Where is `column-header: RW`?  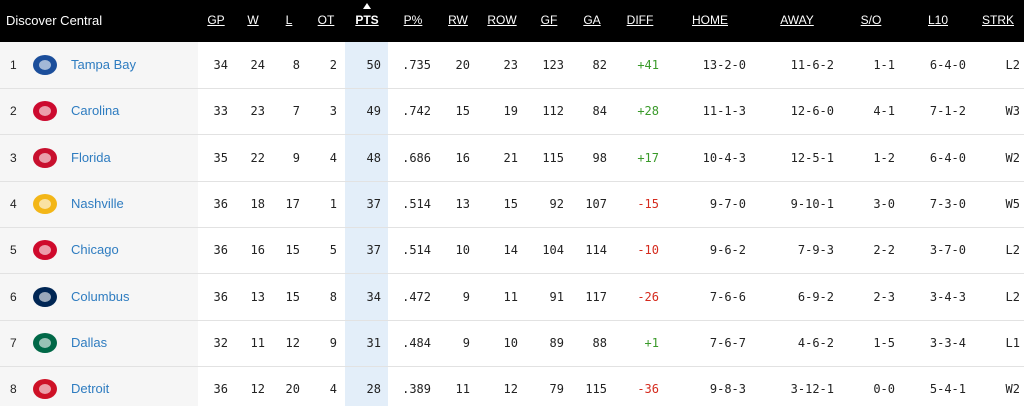
column-header: RW is located at coordinates (458, 20).